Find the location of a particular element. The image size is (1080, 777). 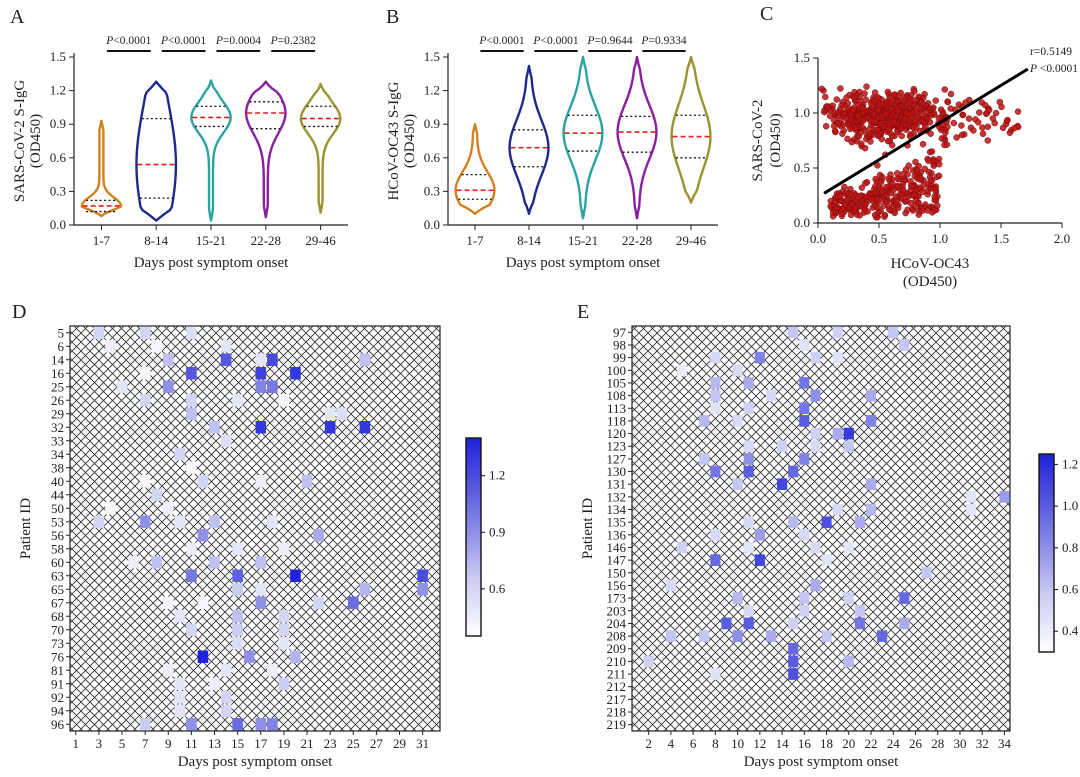

row-label: 32 is located at coordinates (57, 427).